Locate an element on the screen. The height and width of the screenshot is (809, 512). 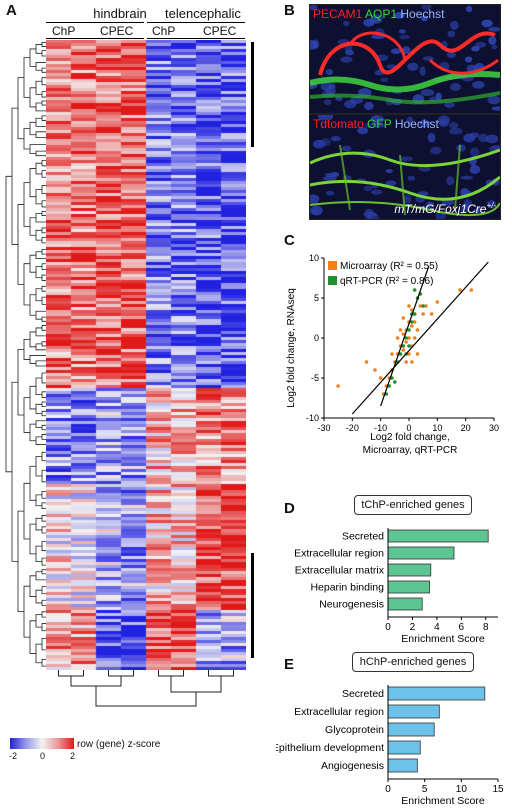
bar-x-tick-label: 8 is located at coordinates (486, 627).